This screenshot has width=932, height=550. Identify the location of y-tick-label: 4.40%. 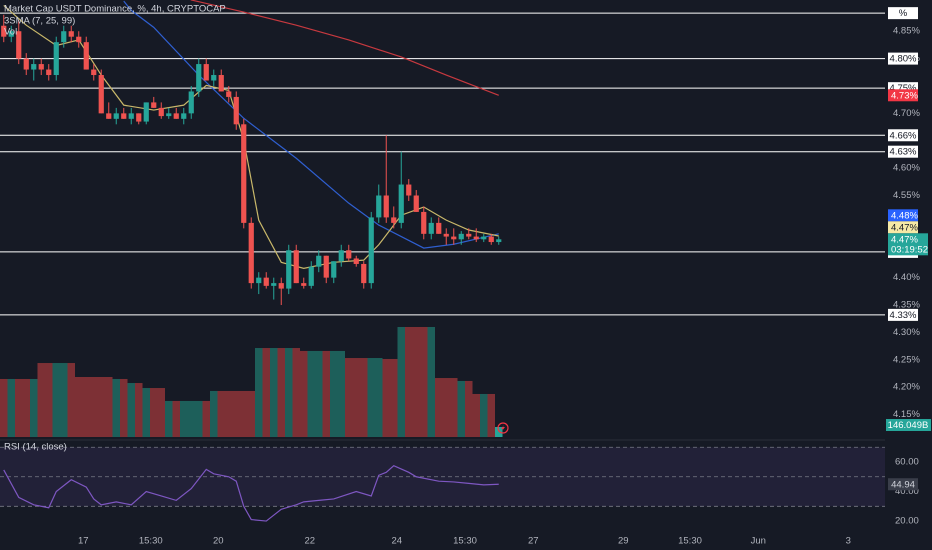
(906, 277).